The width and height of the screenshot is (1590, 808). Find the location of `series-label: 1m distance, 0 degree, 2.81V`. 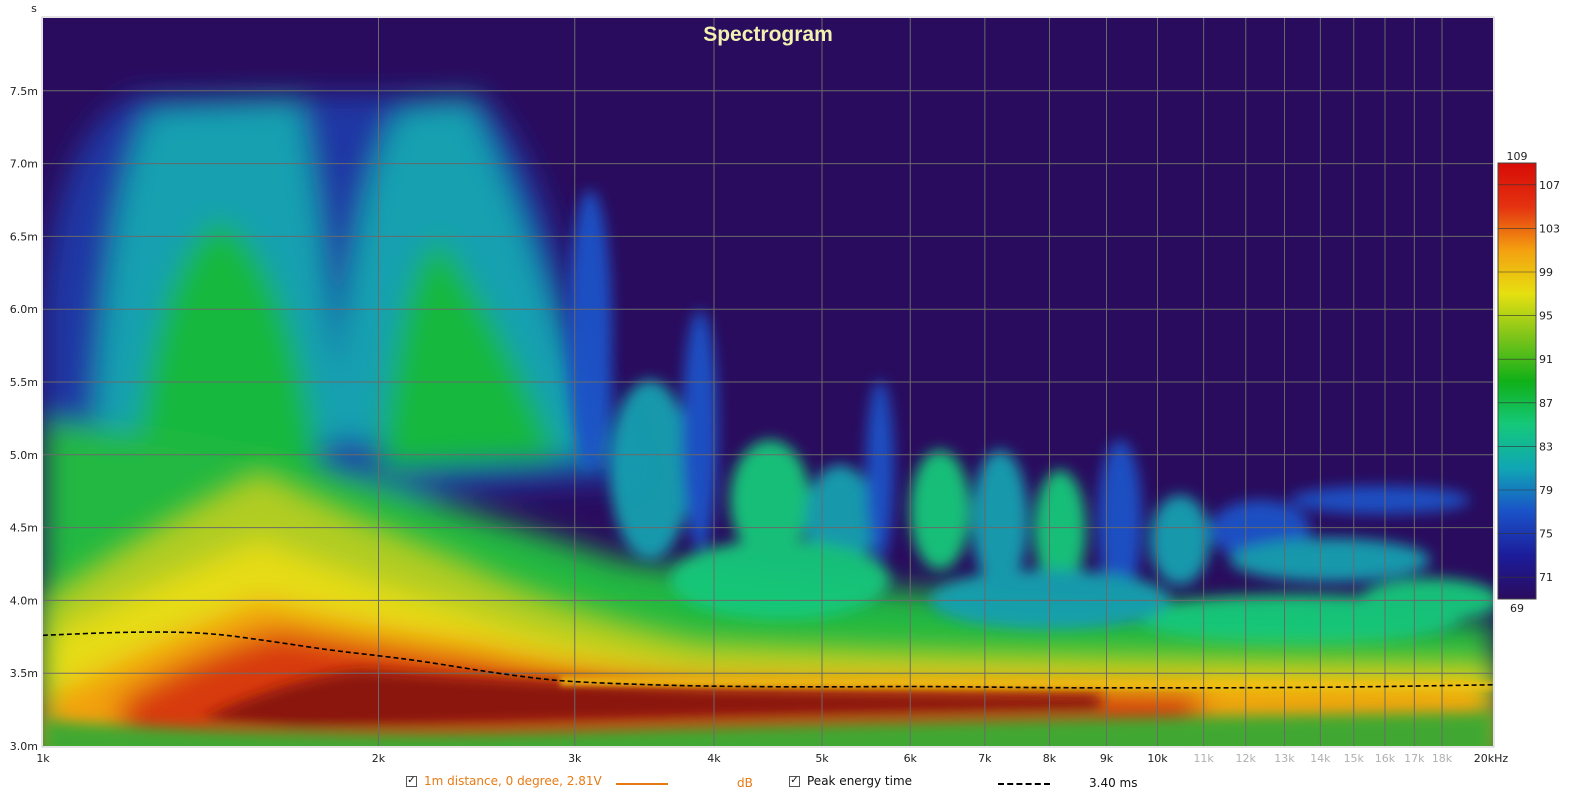

series-label: 1m distance, 0 degree, 2.81V is located at coordinates (513, 781).